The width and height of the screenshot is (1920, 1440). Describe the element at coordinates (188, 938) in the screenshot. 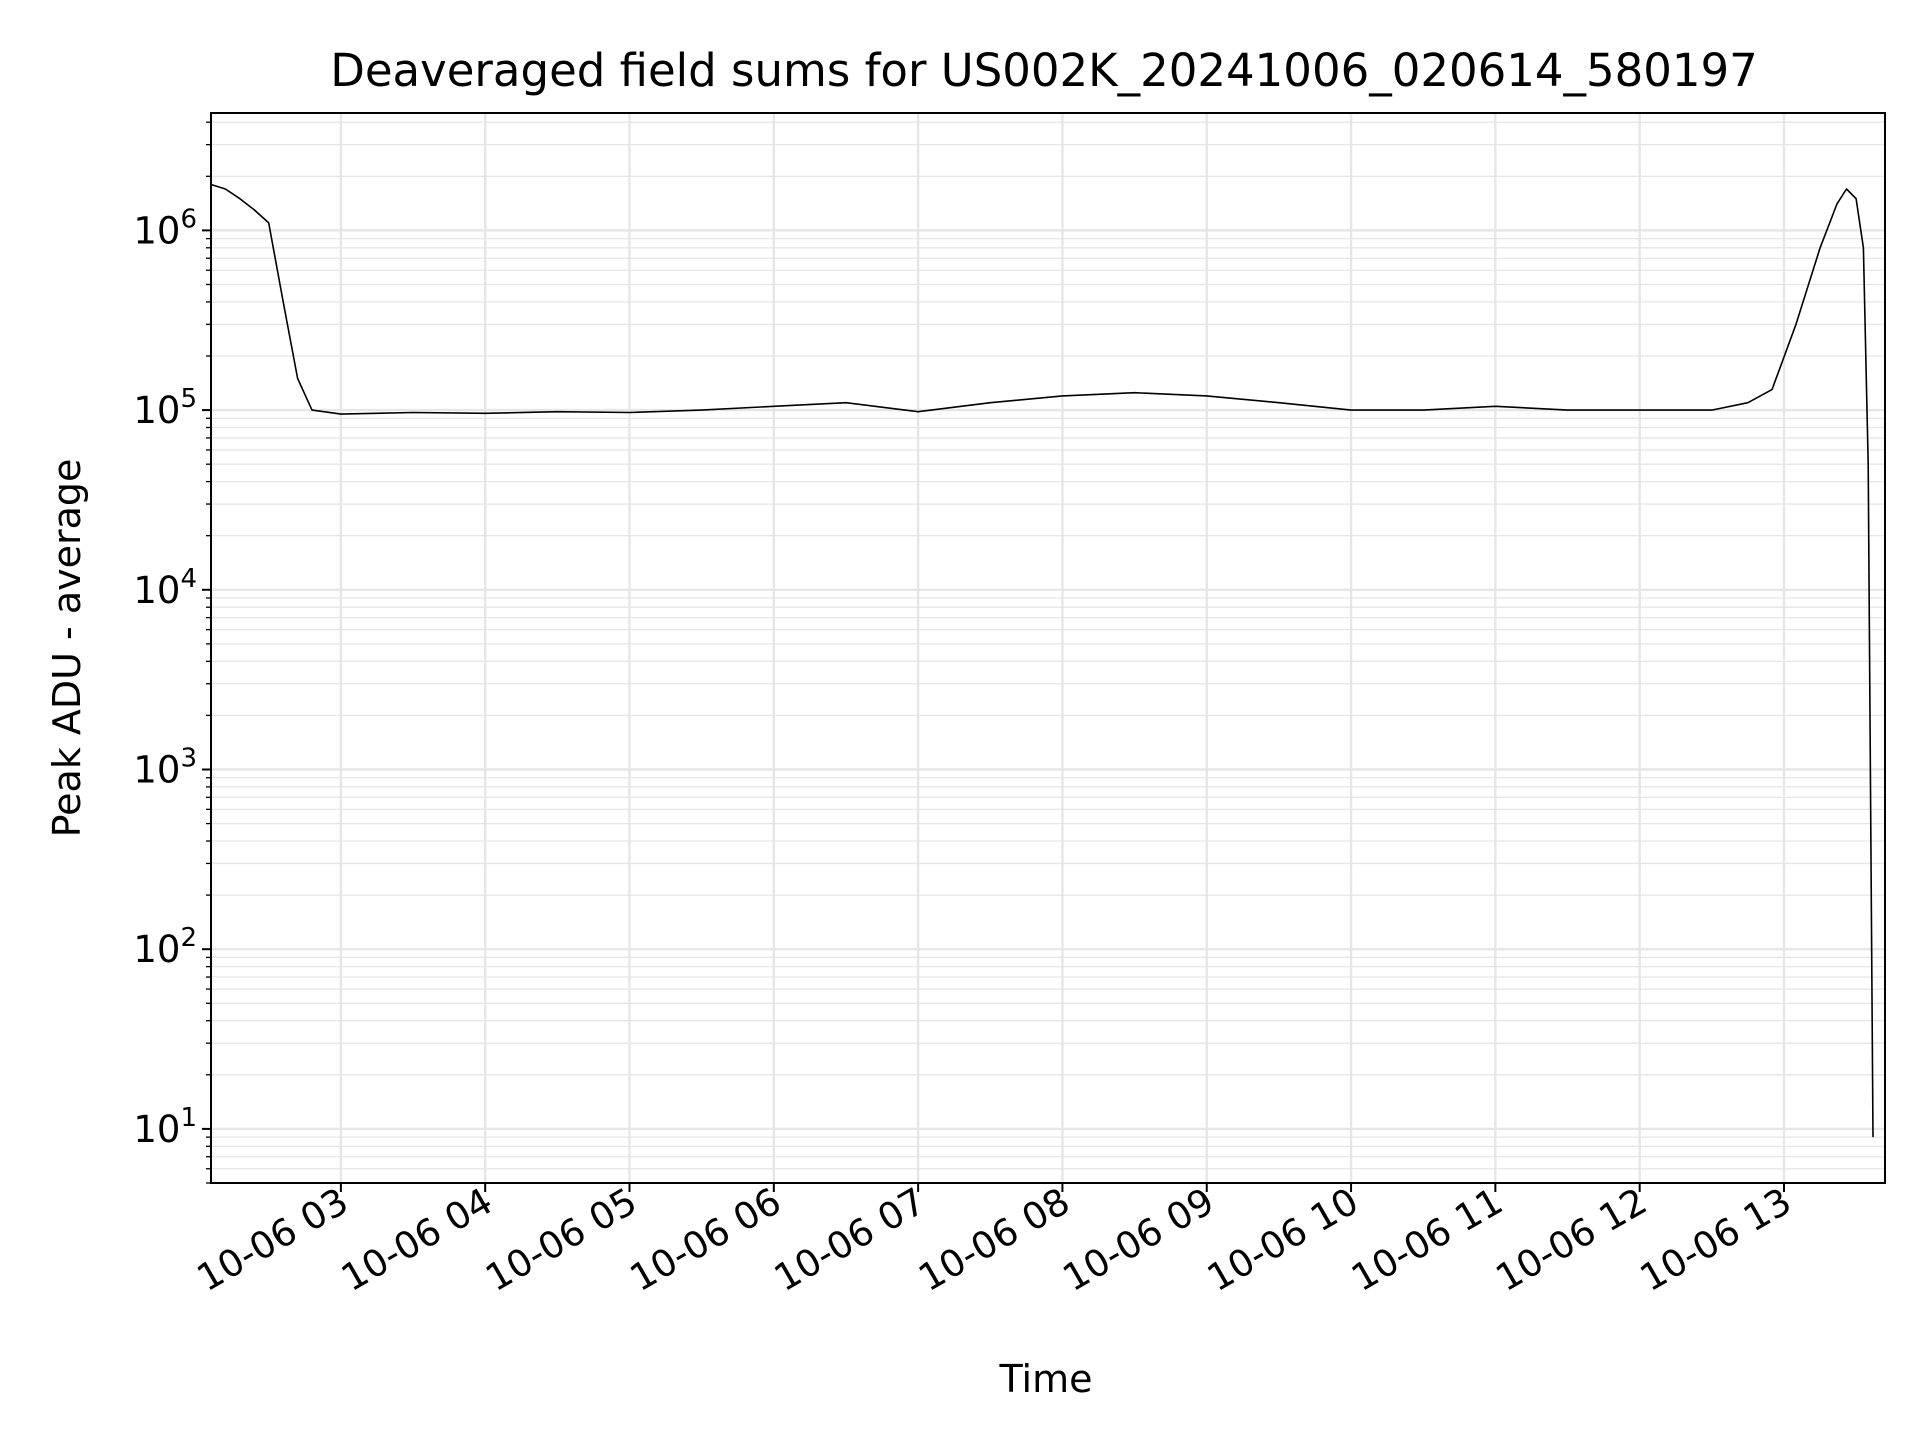

I see `y-tick-exponent: 2` at that location.